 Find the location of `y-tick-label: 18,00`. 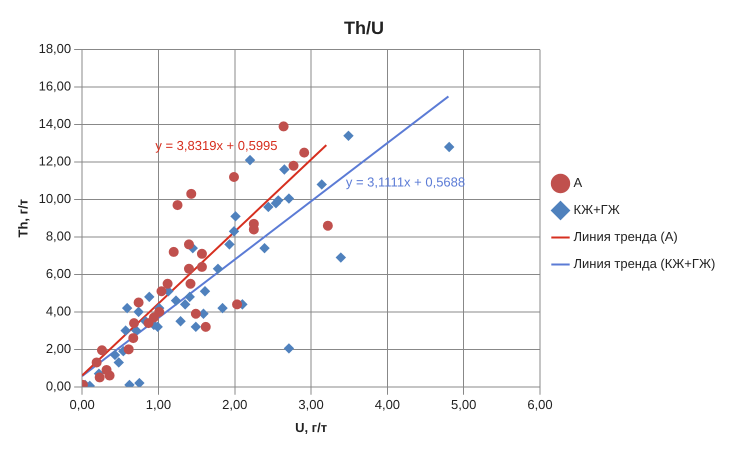

y-tick-label: 18,00 is located at coordinates (55, 48).